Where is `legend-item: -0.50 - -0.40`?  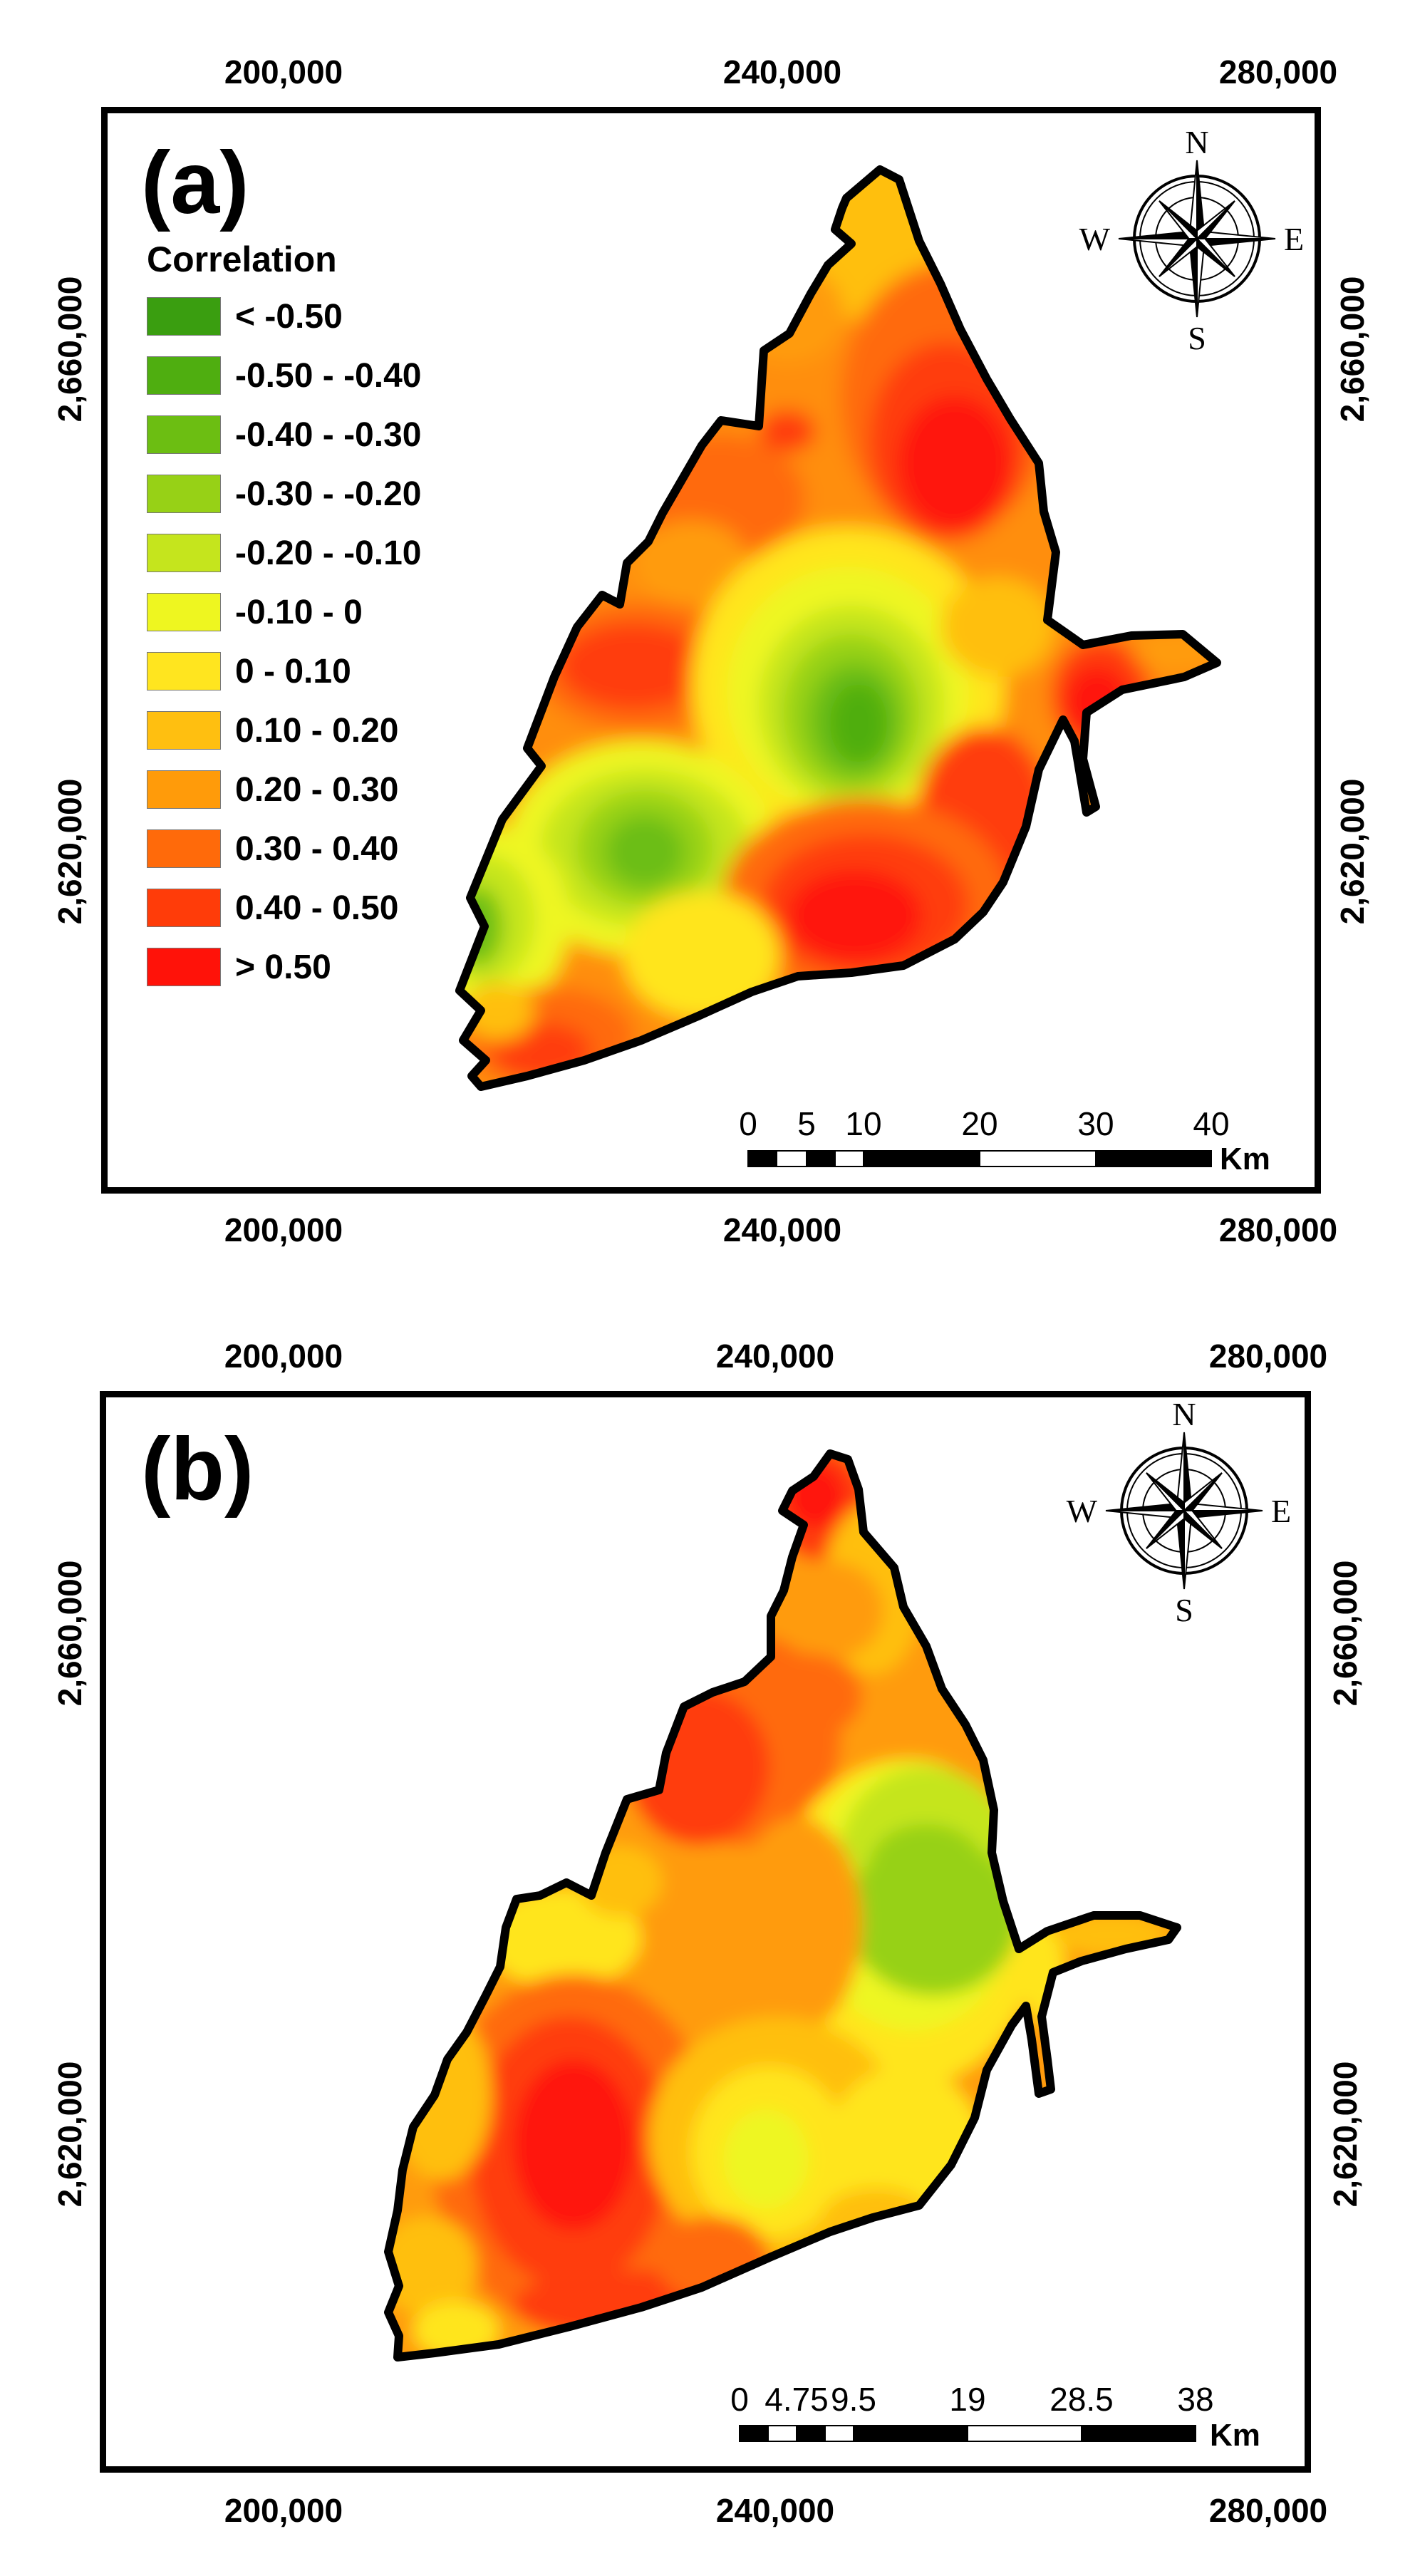 legend-item: -0.50 - -0.40 is located at coordinates (284, 376).